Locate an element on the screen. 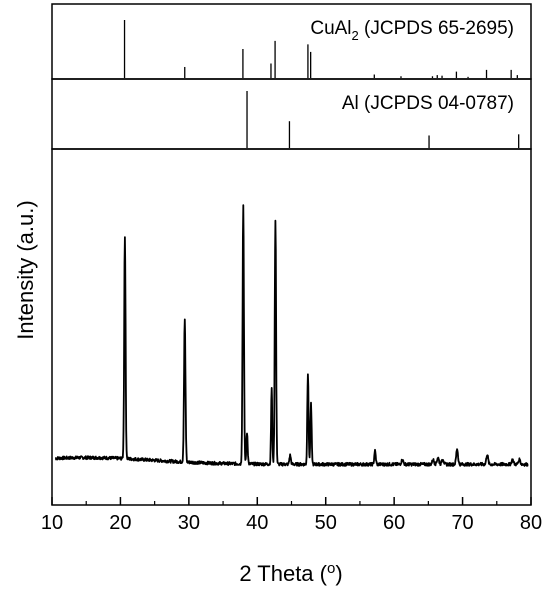 This screenshot has width=550, height=594. cual2-reference-panel-frame is located at coordinates (291, 41).